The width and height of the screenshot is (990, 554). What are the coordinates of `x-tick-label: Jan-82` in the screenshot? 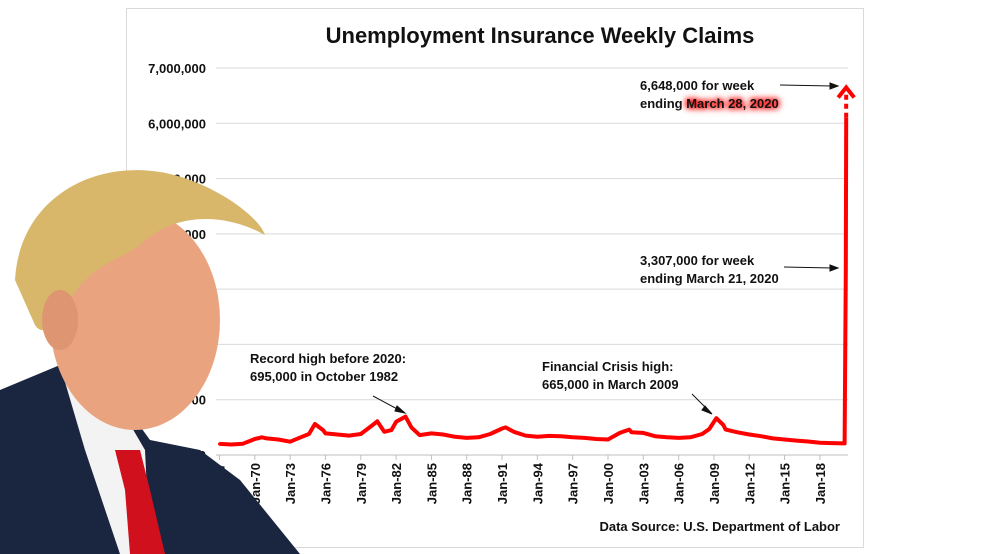 It's located at (396, 483).